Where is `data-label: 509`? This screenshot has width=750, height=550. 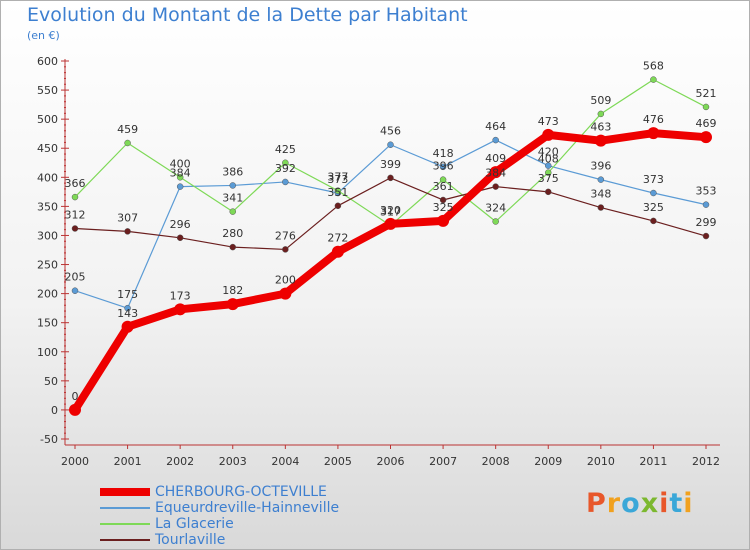 data-label: 509 is located at coordinates (600, 100).